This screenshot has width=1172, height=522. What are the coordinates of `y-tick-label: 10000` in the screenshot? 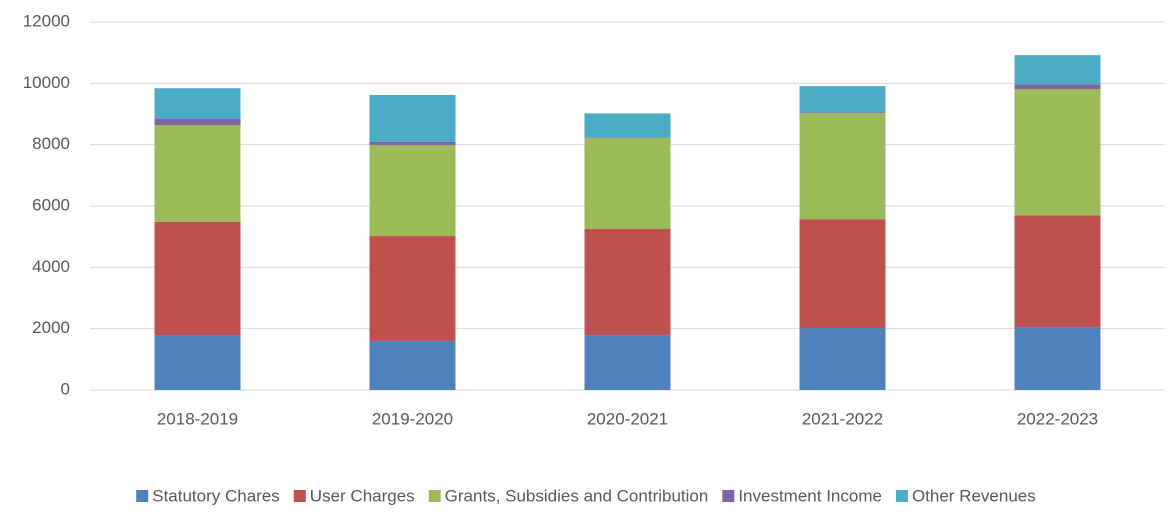 It's located at (46, 82).